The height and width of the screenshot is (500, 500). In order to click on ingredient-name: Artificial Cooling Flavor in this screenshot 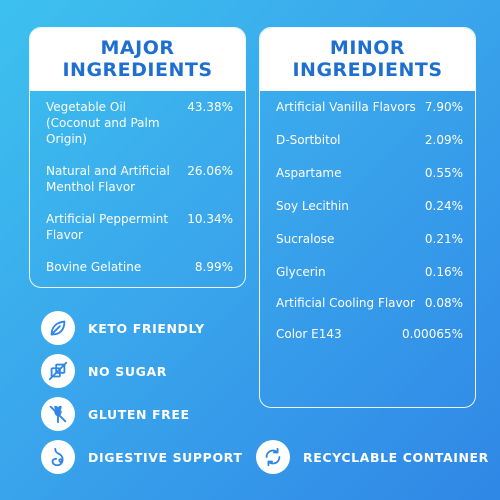, I will do `click(345, 303)`.